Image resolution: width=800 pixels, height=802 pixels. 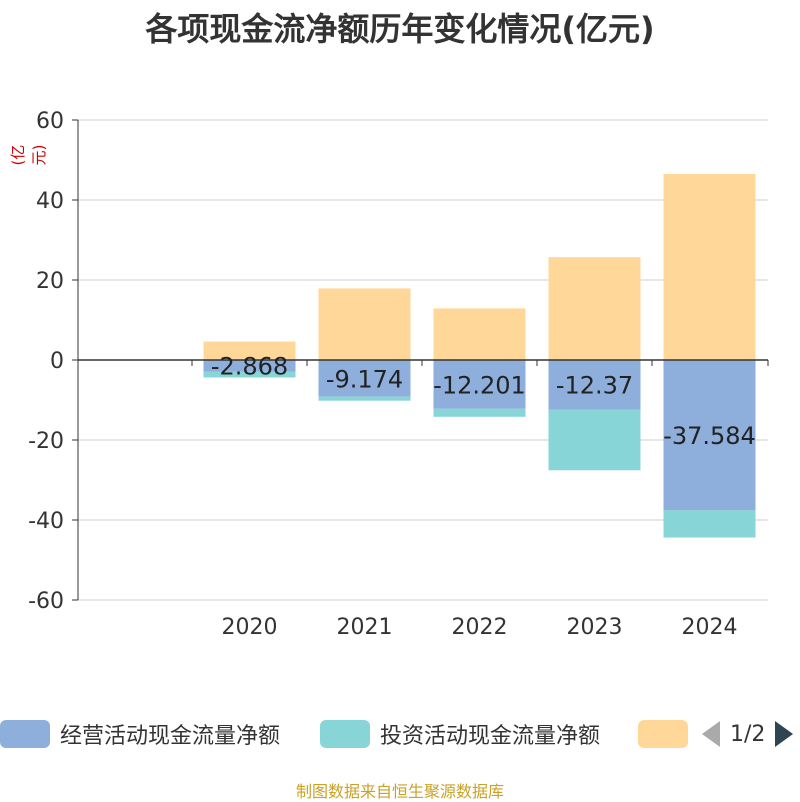 I want to click on x-tick-label: 2024, so click(x=710, y=627).